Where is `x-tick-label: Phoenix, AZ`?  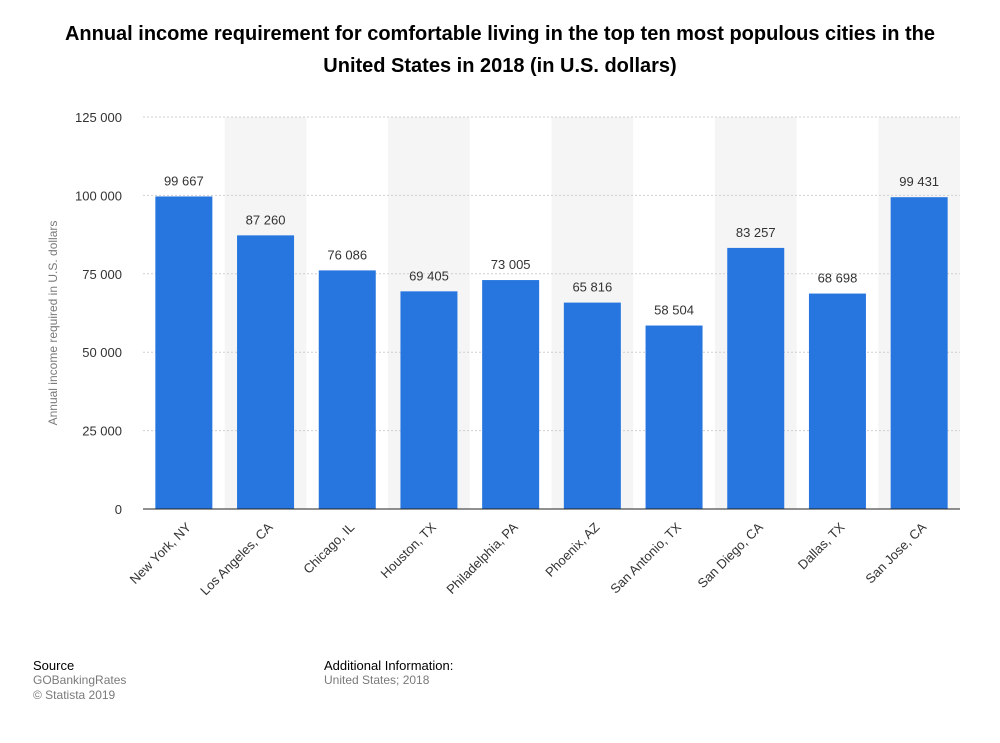
x-tick-label: Phoenix, AZ is located at coordinates (572, 549).